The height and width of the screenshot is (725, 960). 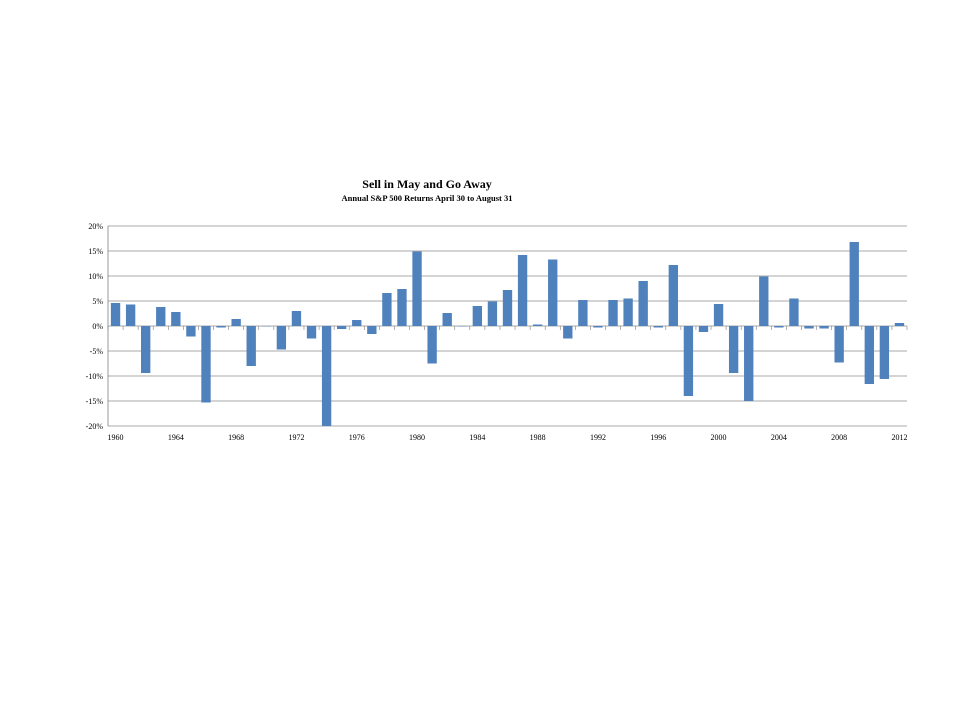 I want to click on bar-2011, so click(x=884, y=352).